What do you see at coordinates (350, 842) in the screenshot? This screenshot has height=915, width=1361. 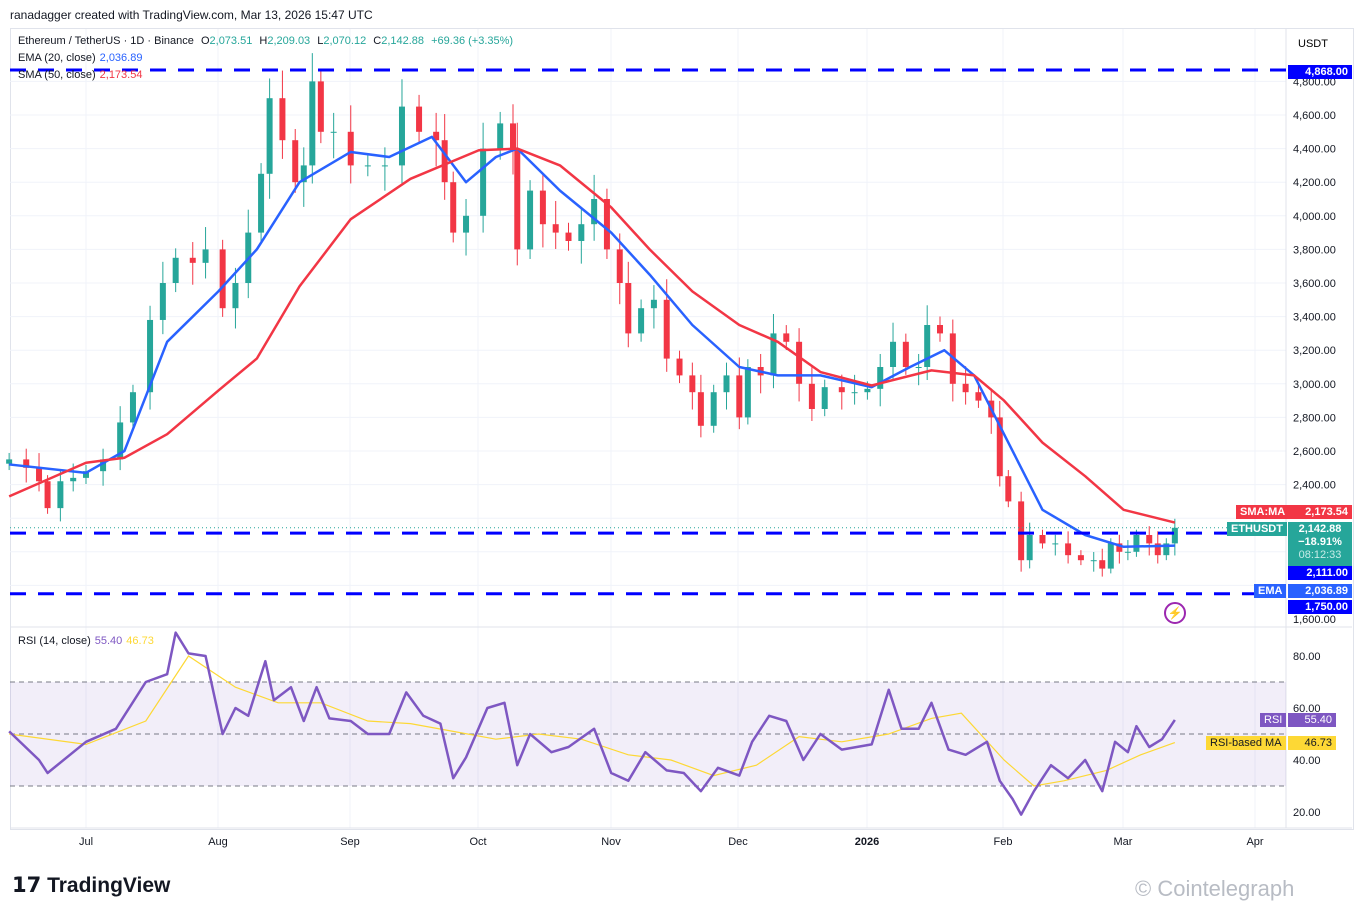 I see `x-tick-label: Sep` at bounding box center [350, 842].